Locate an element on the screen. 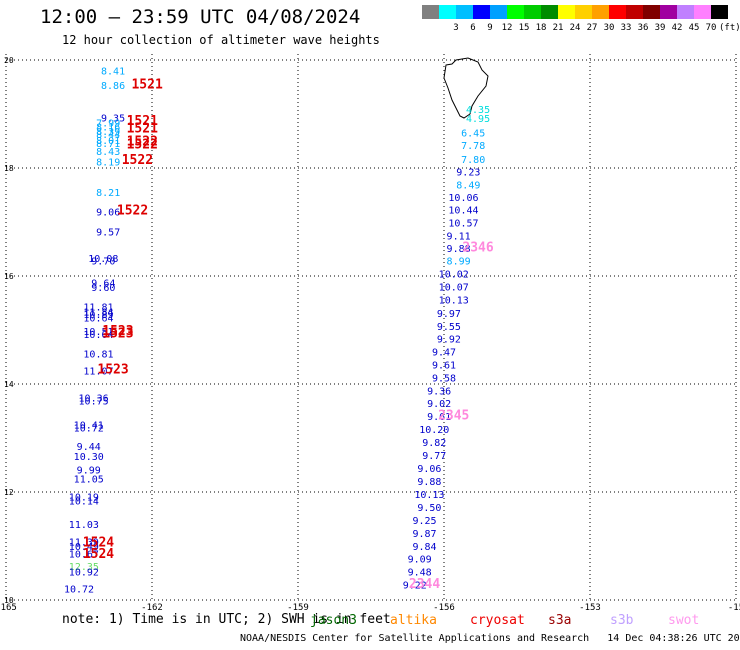  swh-value-label: 9.48 is located at coordinates (420, 573).